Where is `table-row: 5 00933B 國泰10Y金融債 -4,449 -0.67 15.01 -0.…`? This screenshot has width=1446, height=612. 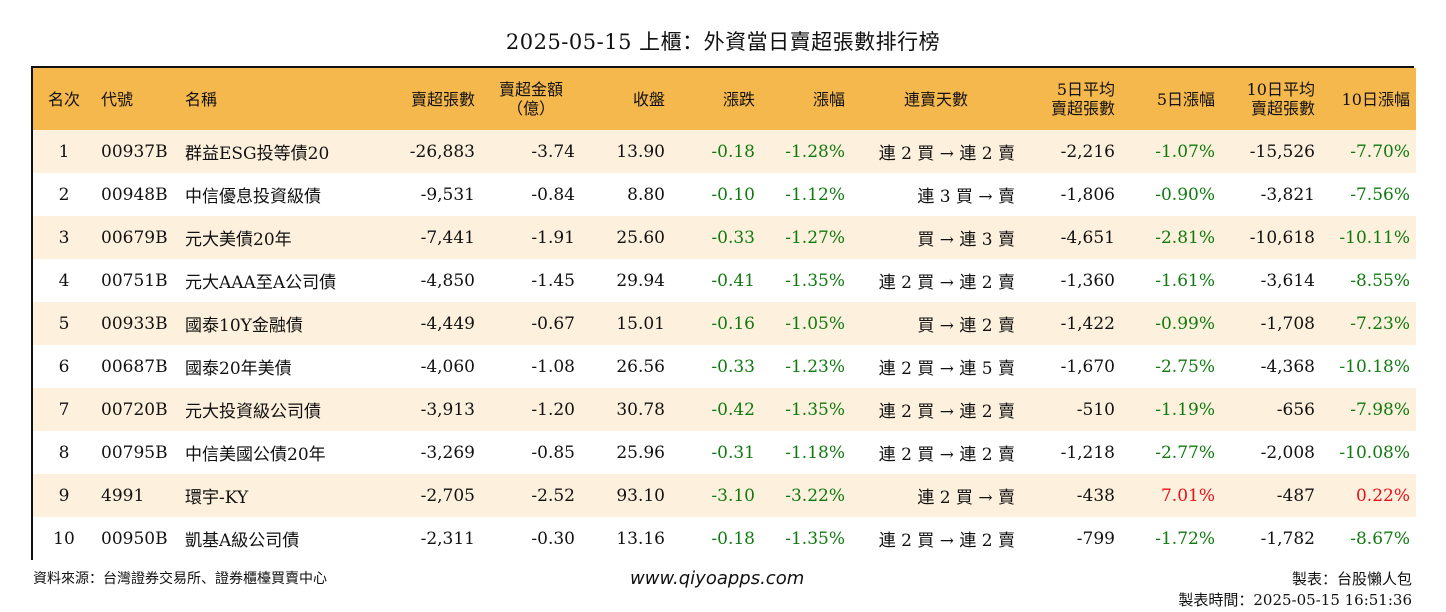
table-row: 5 00933B 國泰10Y金融債 -4,449 -0.67 15.01 -0.… is located at coordinates (724, 323).